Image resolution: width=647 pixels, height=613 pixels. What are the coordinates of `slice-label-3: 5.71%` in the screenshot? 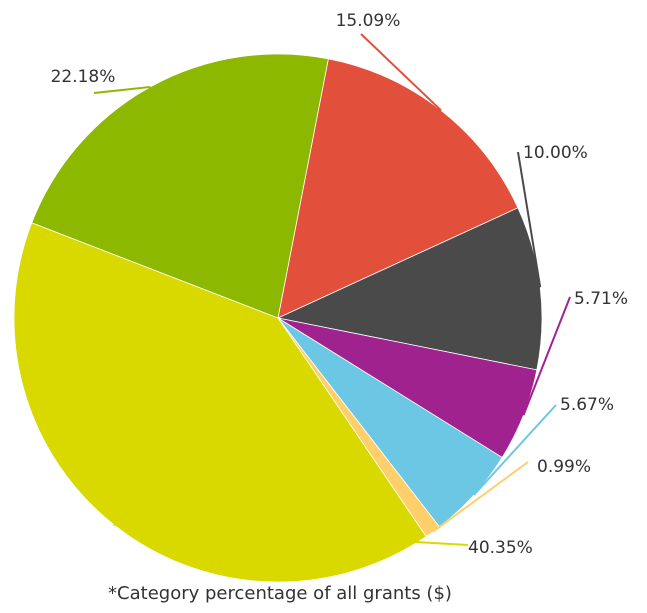 It's located at (601, 299).